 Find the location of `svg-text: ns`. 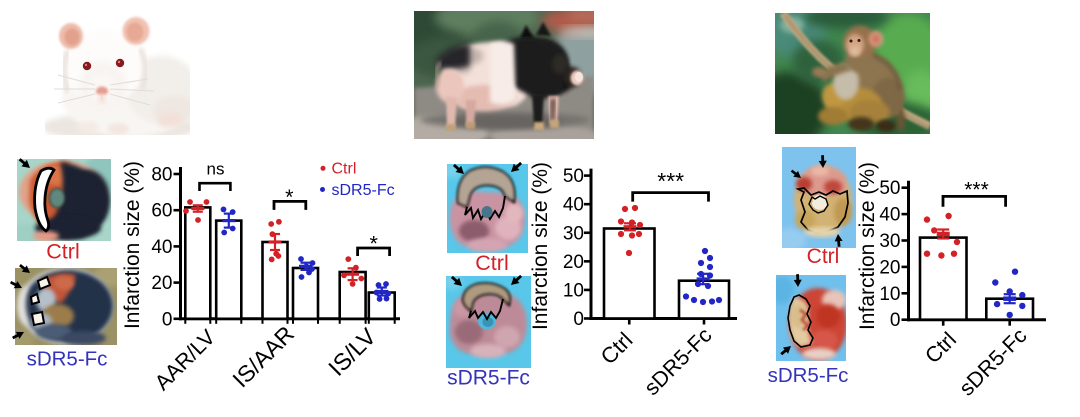

svg-text: ns is located at coordinates (216, 169).